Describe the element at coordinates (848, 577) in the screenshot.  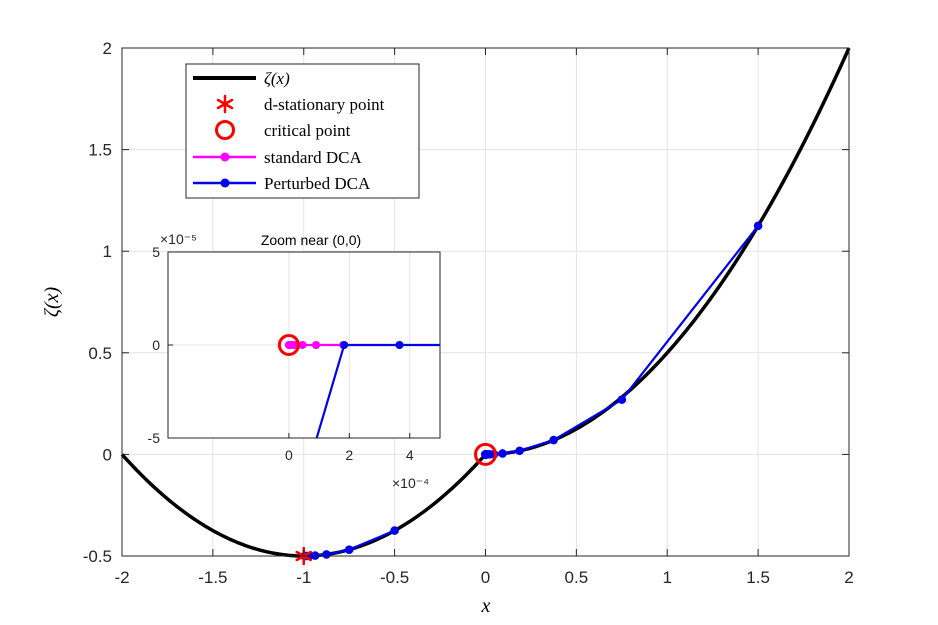
I see `x-tick-label: 2` at that location.